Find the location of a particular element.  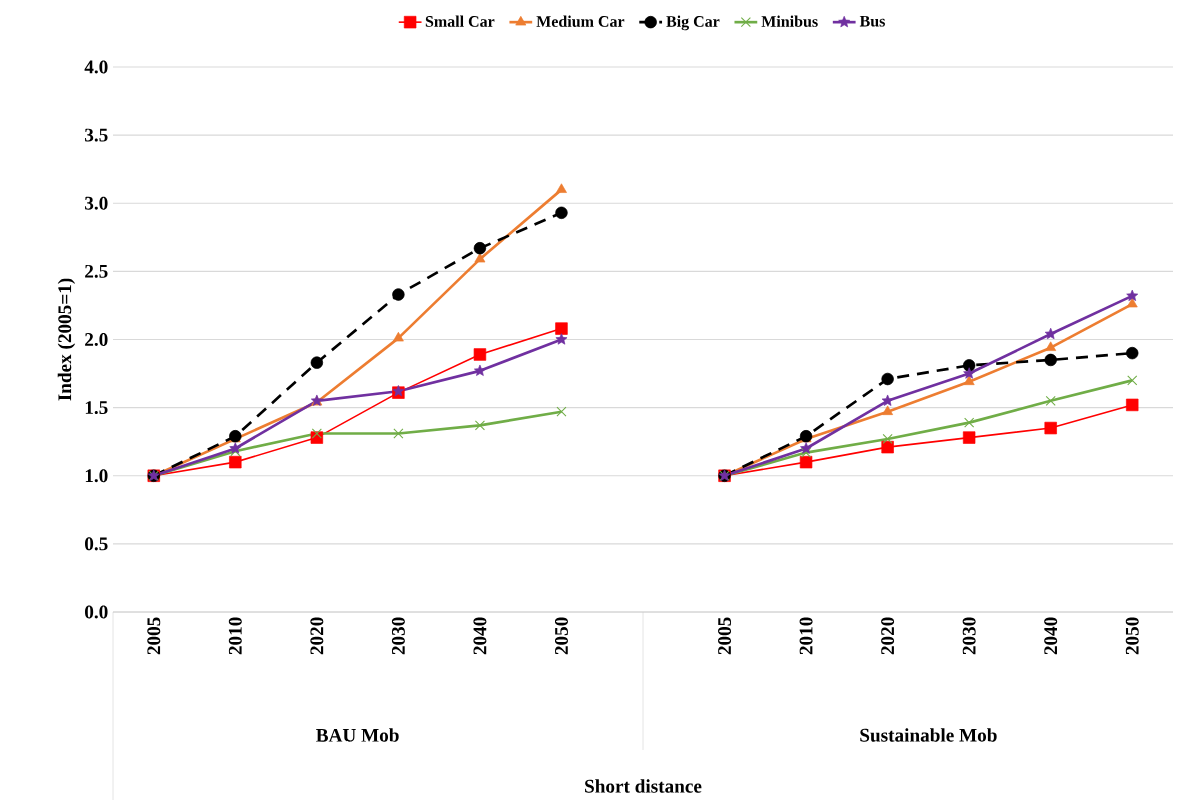

legend-label: Bus is located at coordinates (872, 21).